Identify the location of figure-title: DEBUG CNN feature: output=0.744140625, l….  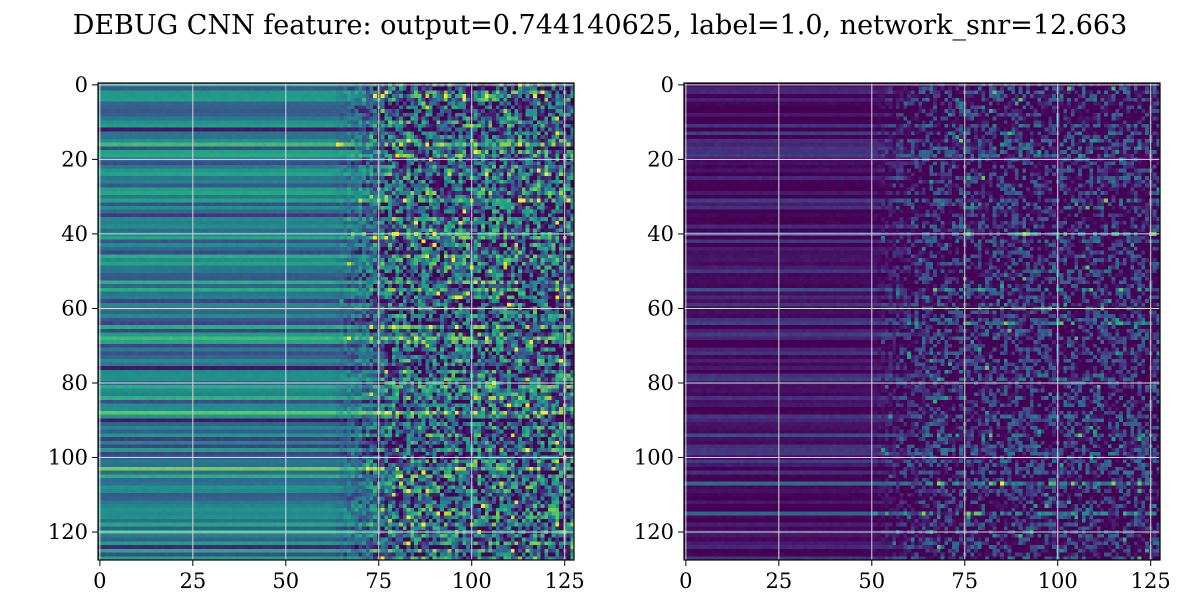
(600, 25).